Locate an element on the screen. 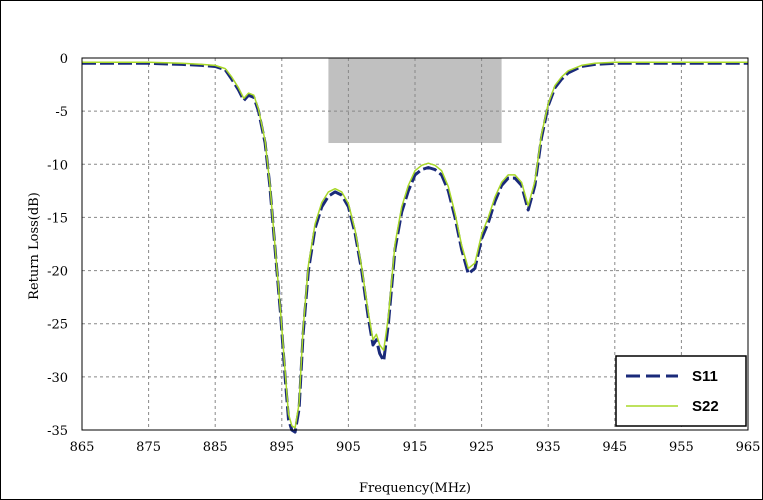 The height and width of the screenshot is (500, 763). x-tick-label: 935 is located at coordinates (548, 447).